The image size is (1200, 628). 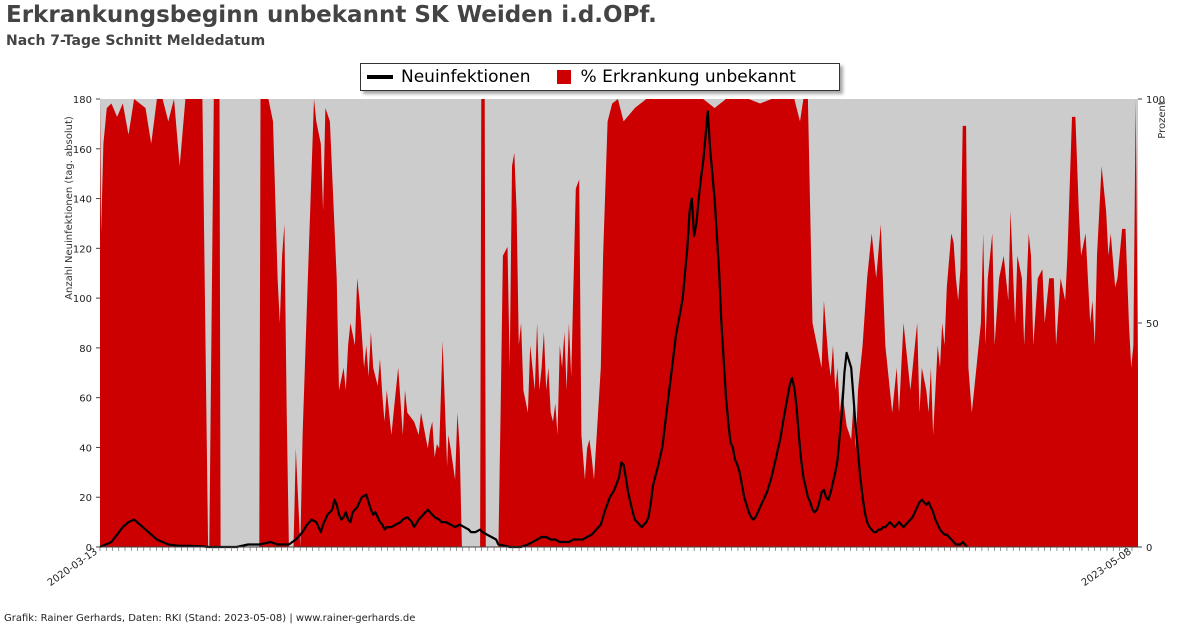 What do you see at coordinates (82, 299) in the screenshot?
I see `y-tick-label-left: 100` at bounding box center [82, 299].